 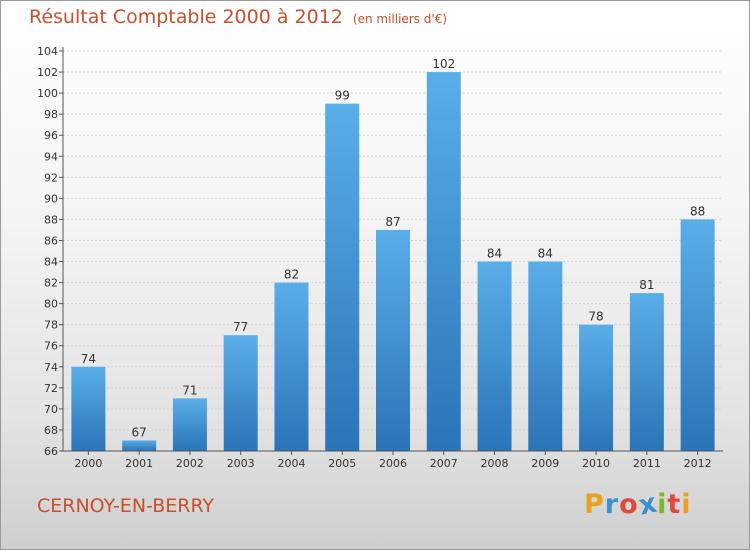 I want to click on y-tick-label: 100, so click(x=47, y=93).